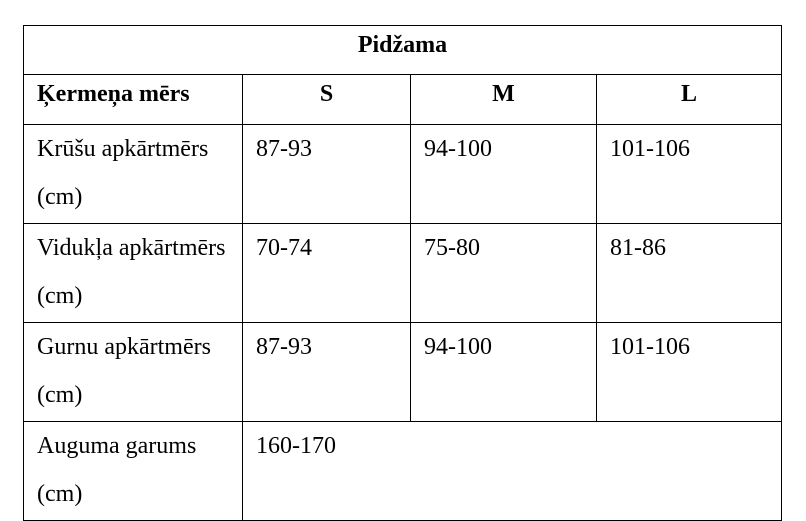 Image resolution: width=806 pixels, height=521 pixels. I want to click on header-cell: Ķermeņa mērs, so click(133, 99).